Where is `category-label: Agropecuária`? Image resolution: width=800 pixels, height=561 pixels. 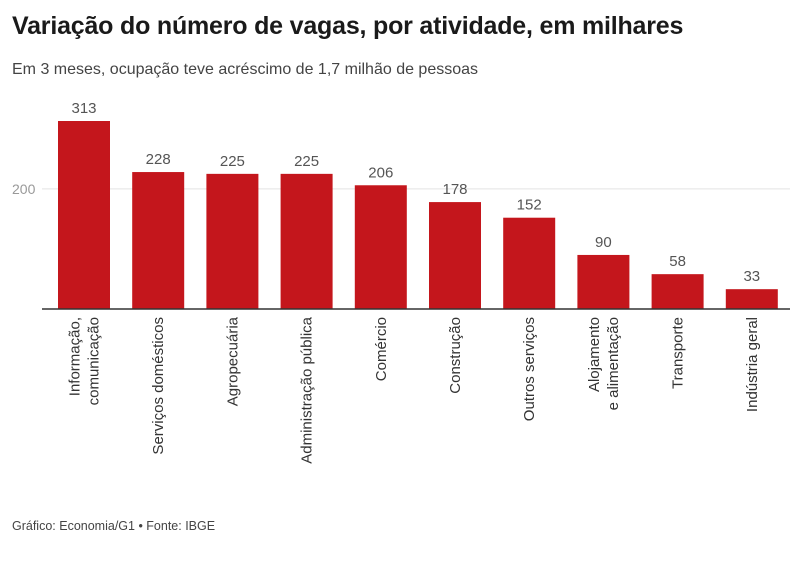 category-label: Agropecuária is located at coordinates (232, 361).